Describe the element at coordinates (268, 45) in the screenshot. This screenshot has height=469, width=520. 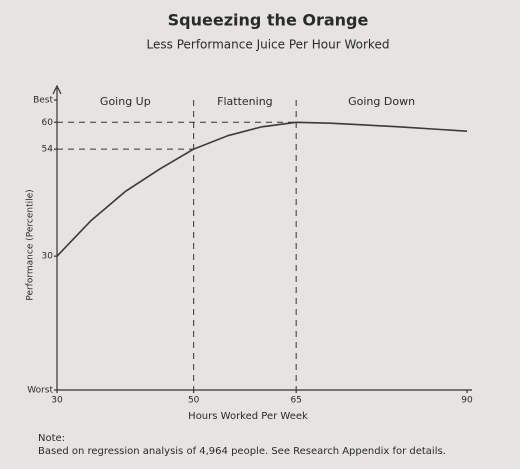
I see `chart-subtitle: Less Performance Juice Per Hour Worked` at that location.